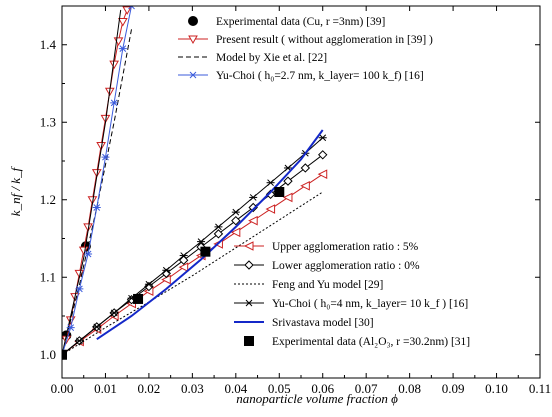  I want to click on x-tick-label: 0.09, so click(453, 388).